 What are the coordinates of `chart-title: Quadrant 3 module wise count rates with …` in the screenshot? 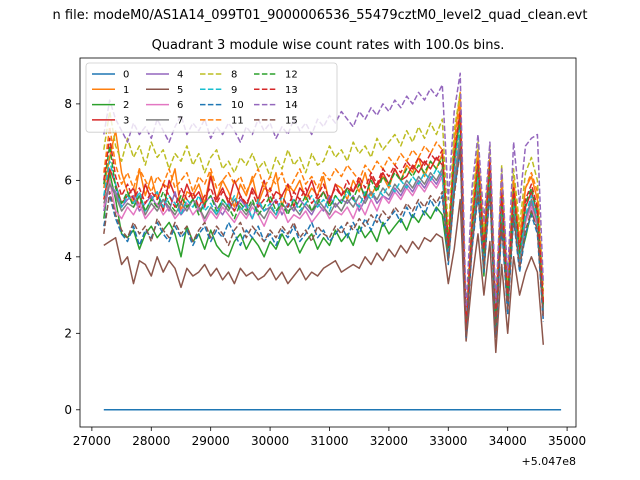 It's located at (328, 45).